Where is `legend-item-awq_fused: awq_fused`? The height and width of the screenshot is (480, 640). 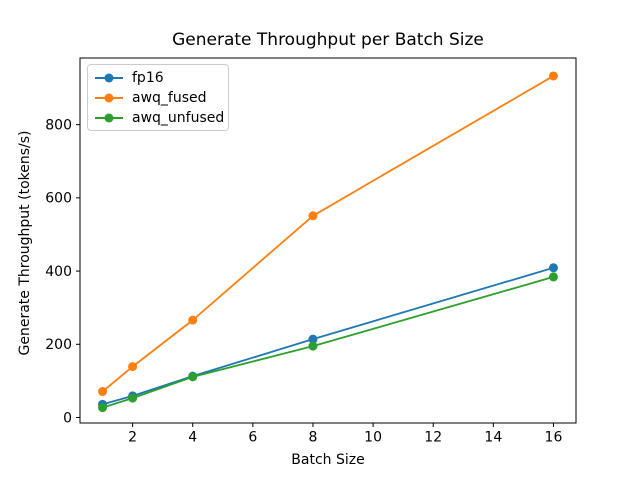 legend-item-awq_fused: awq_fused is located at coordinates (157, 98).